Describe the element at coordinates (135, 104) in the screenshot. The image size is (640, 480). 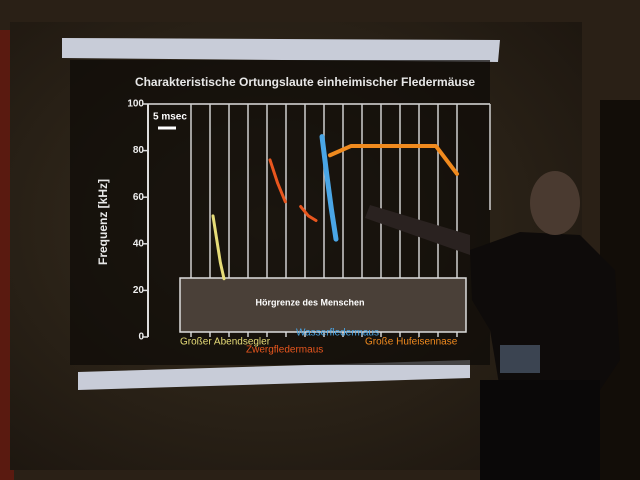
I see `y-tick-label: 100` at that location.